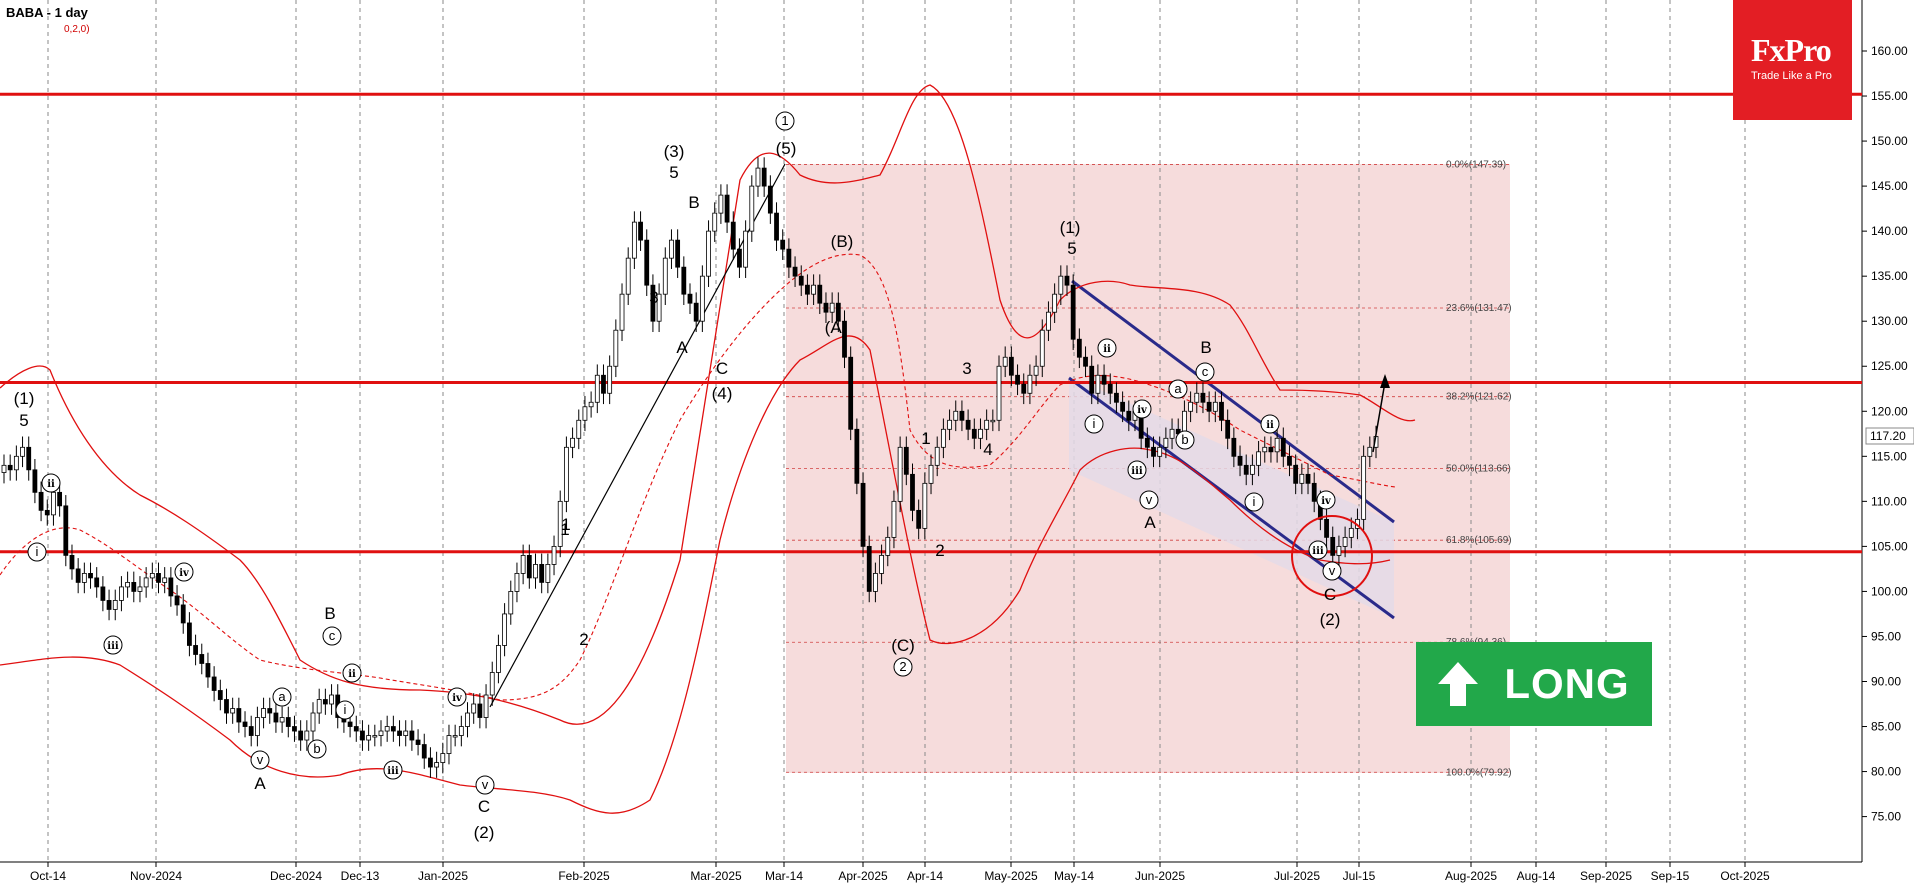 This screenshot has height=886, width=1914. I want to click on wave-label: (2), so click(484, 832).